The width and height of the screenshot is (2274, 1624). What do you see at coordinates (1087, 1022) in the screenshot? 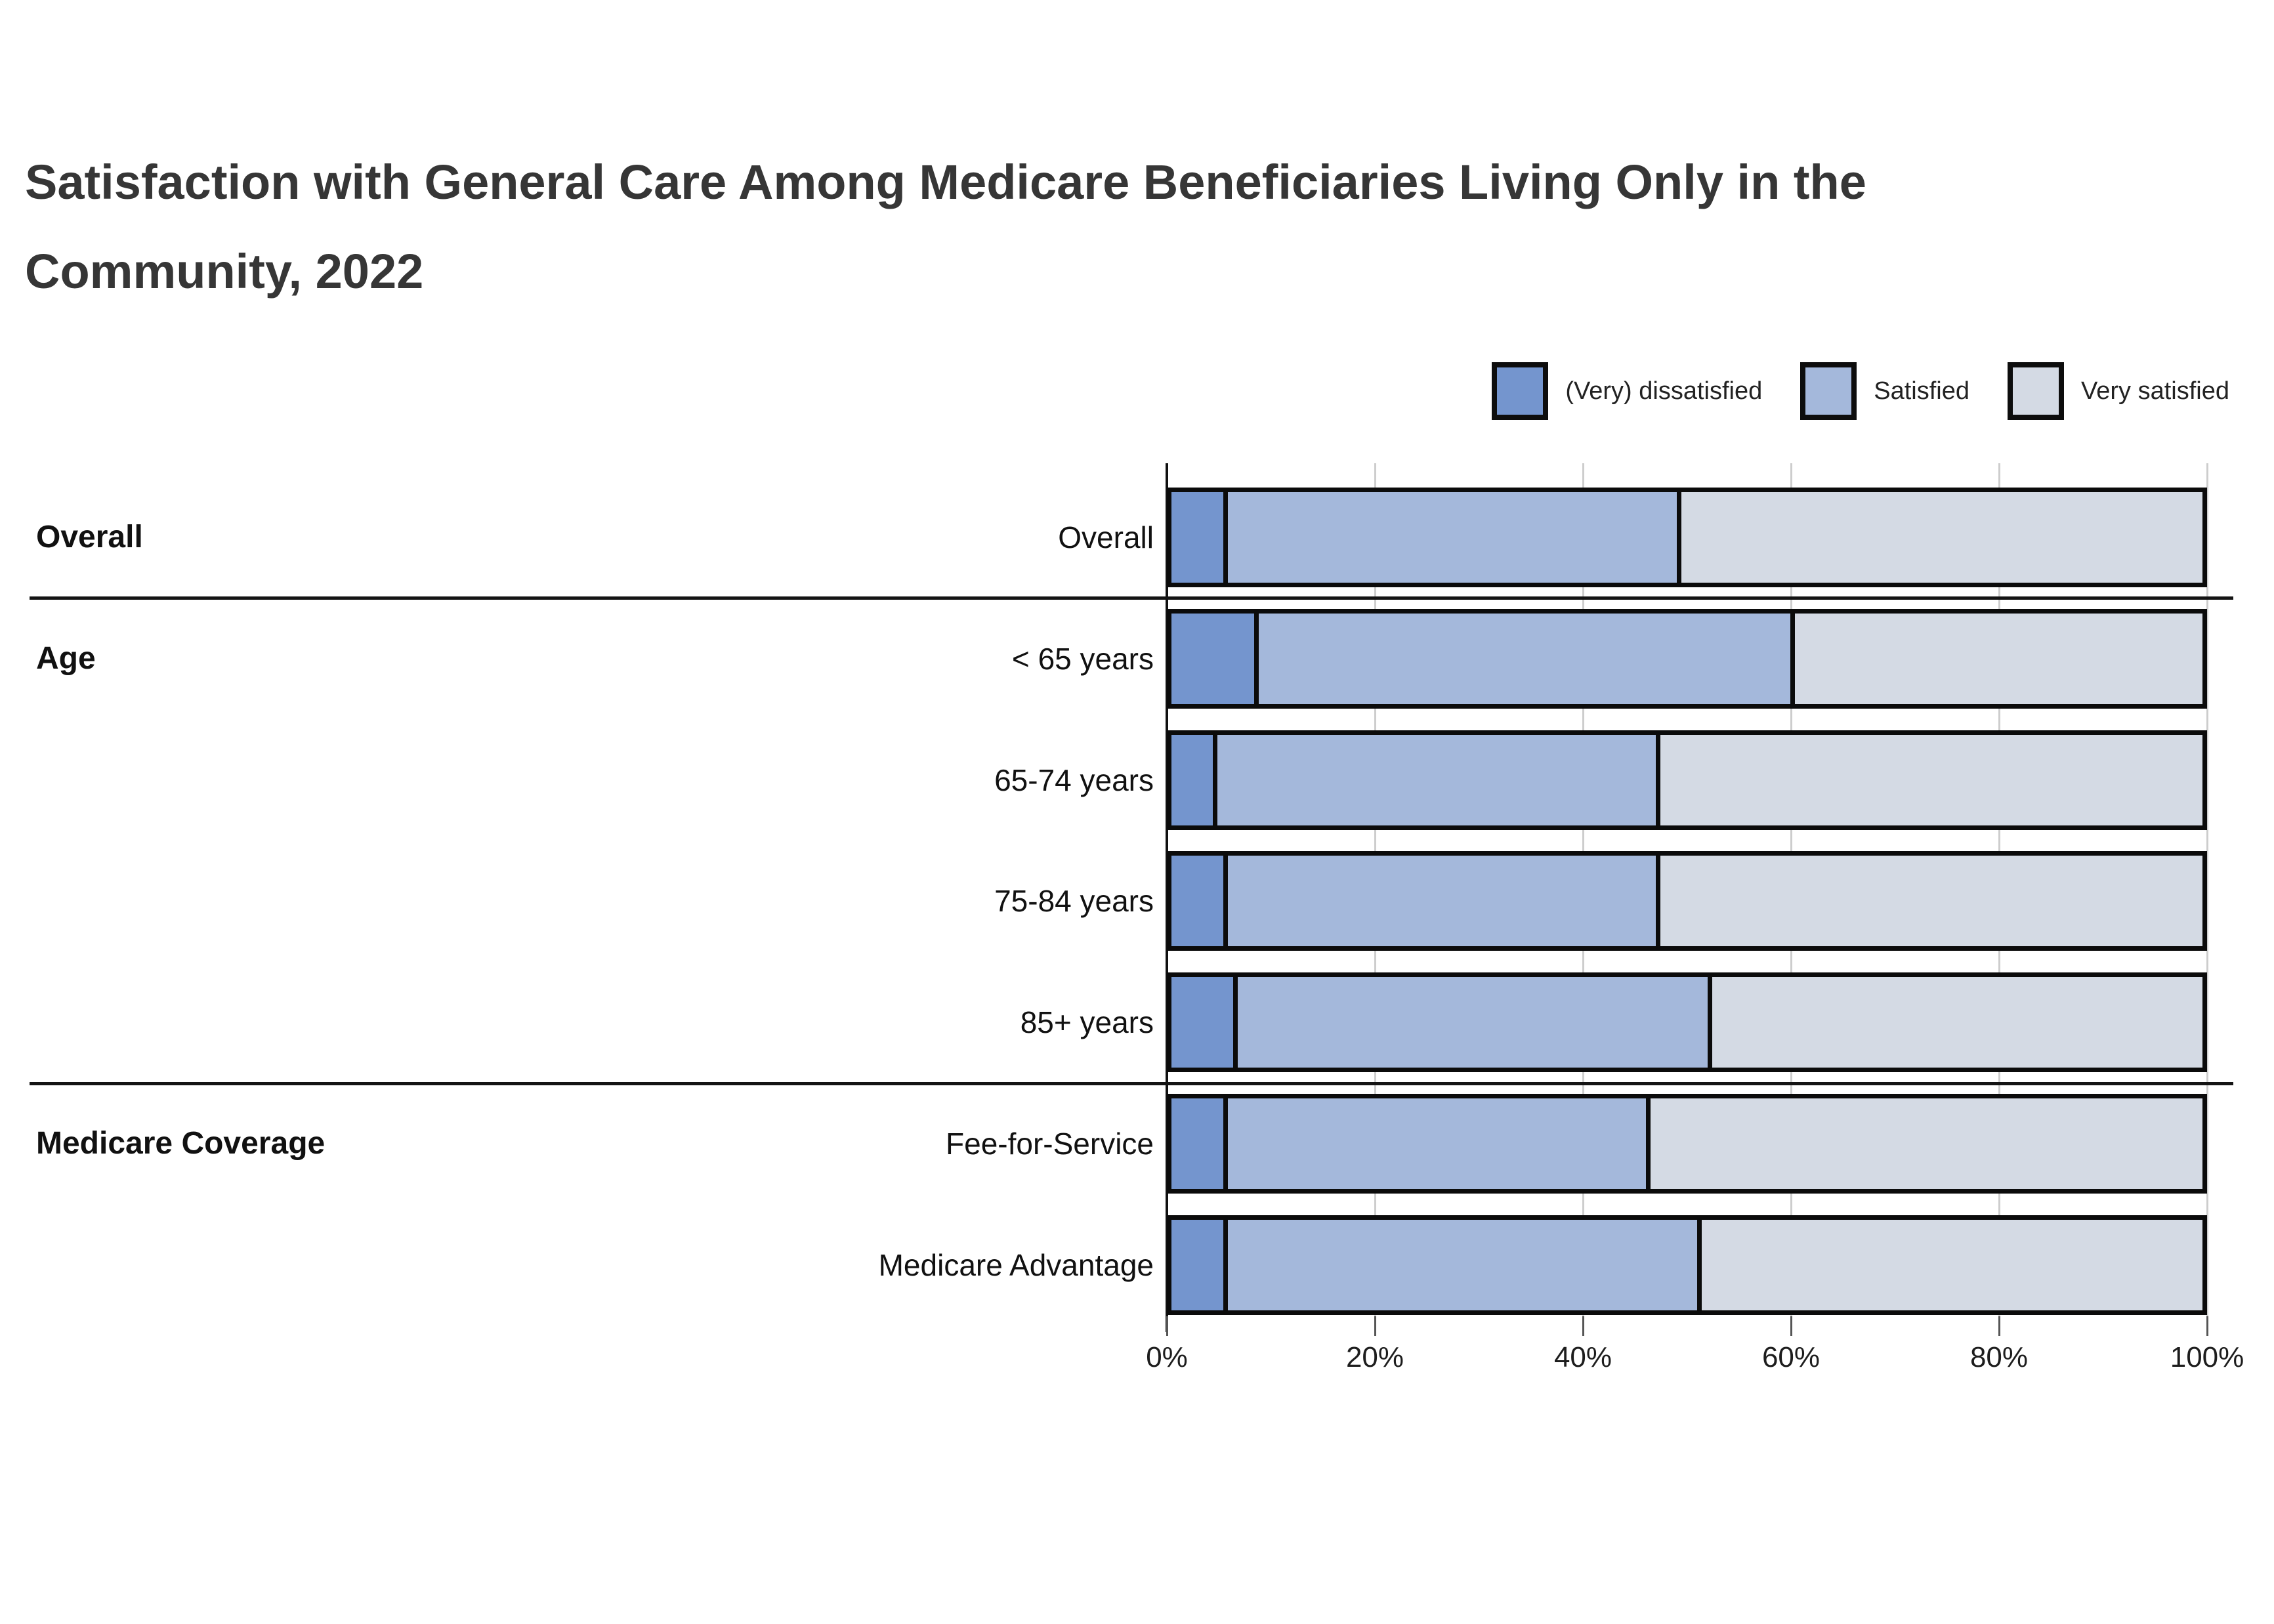
I see `row-label: 85+ years` at bounding box center [1087, 1022].